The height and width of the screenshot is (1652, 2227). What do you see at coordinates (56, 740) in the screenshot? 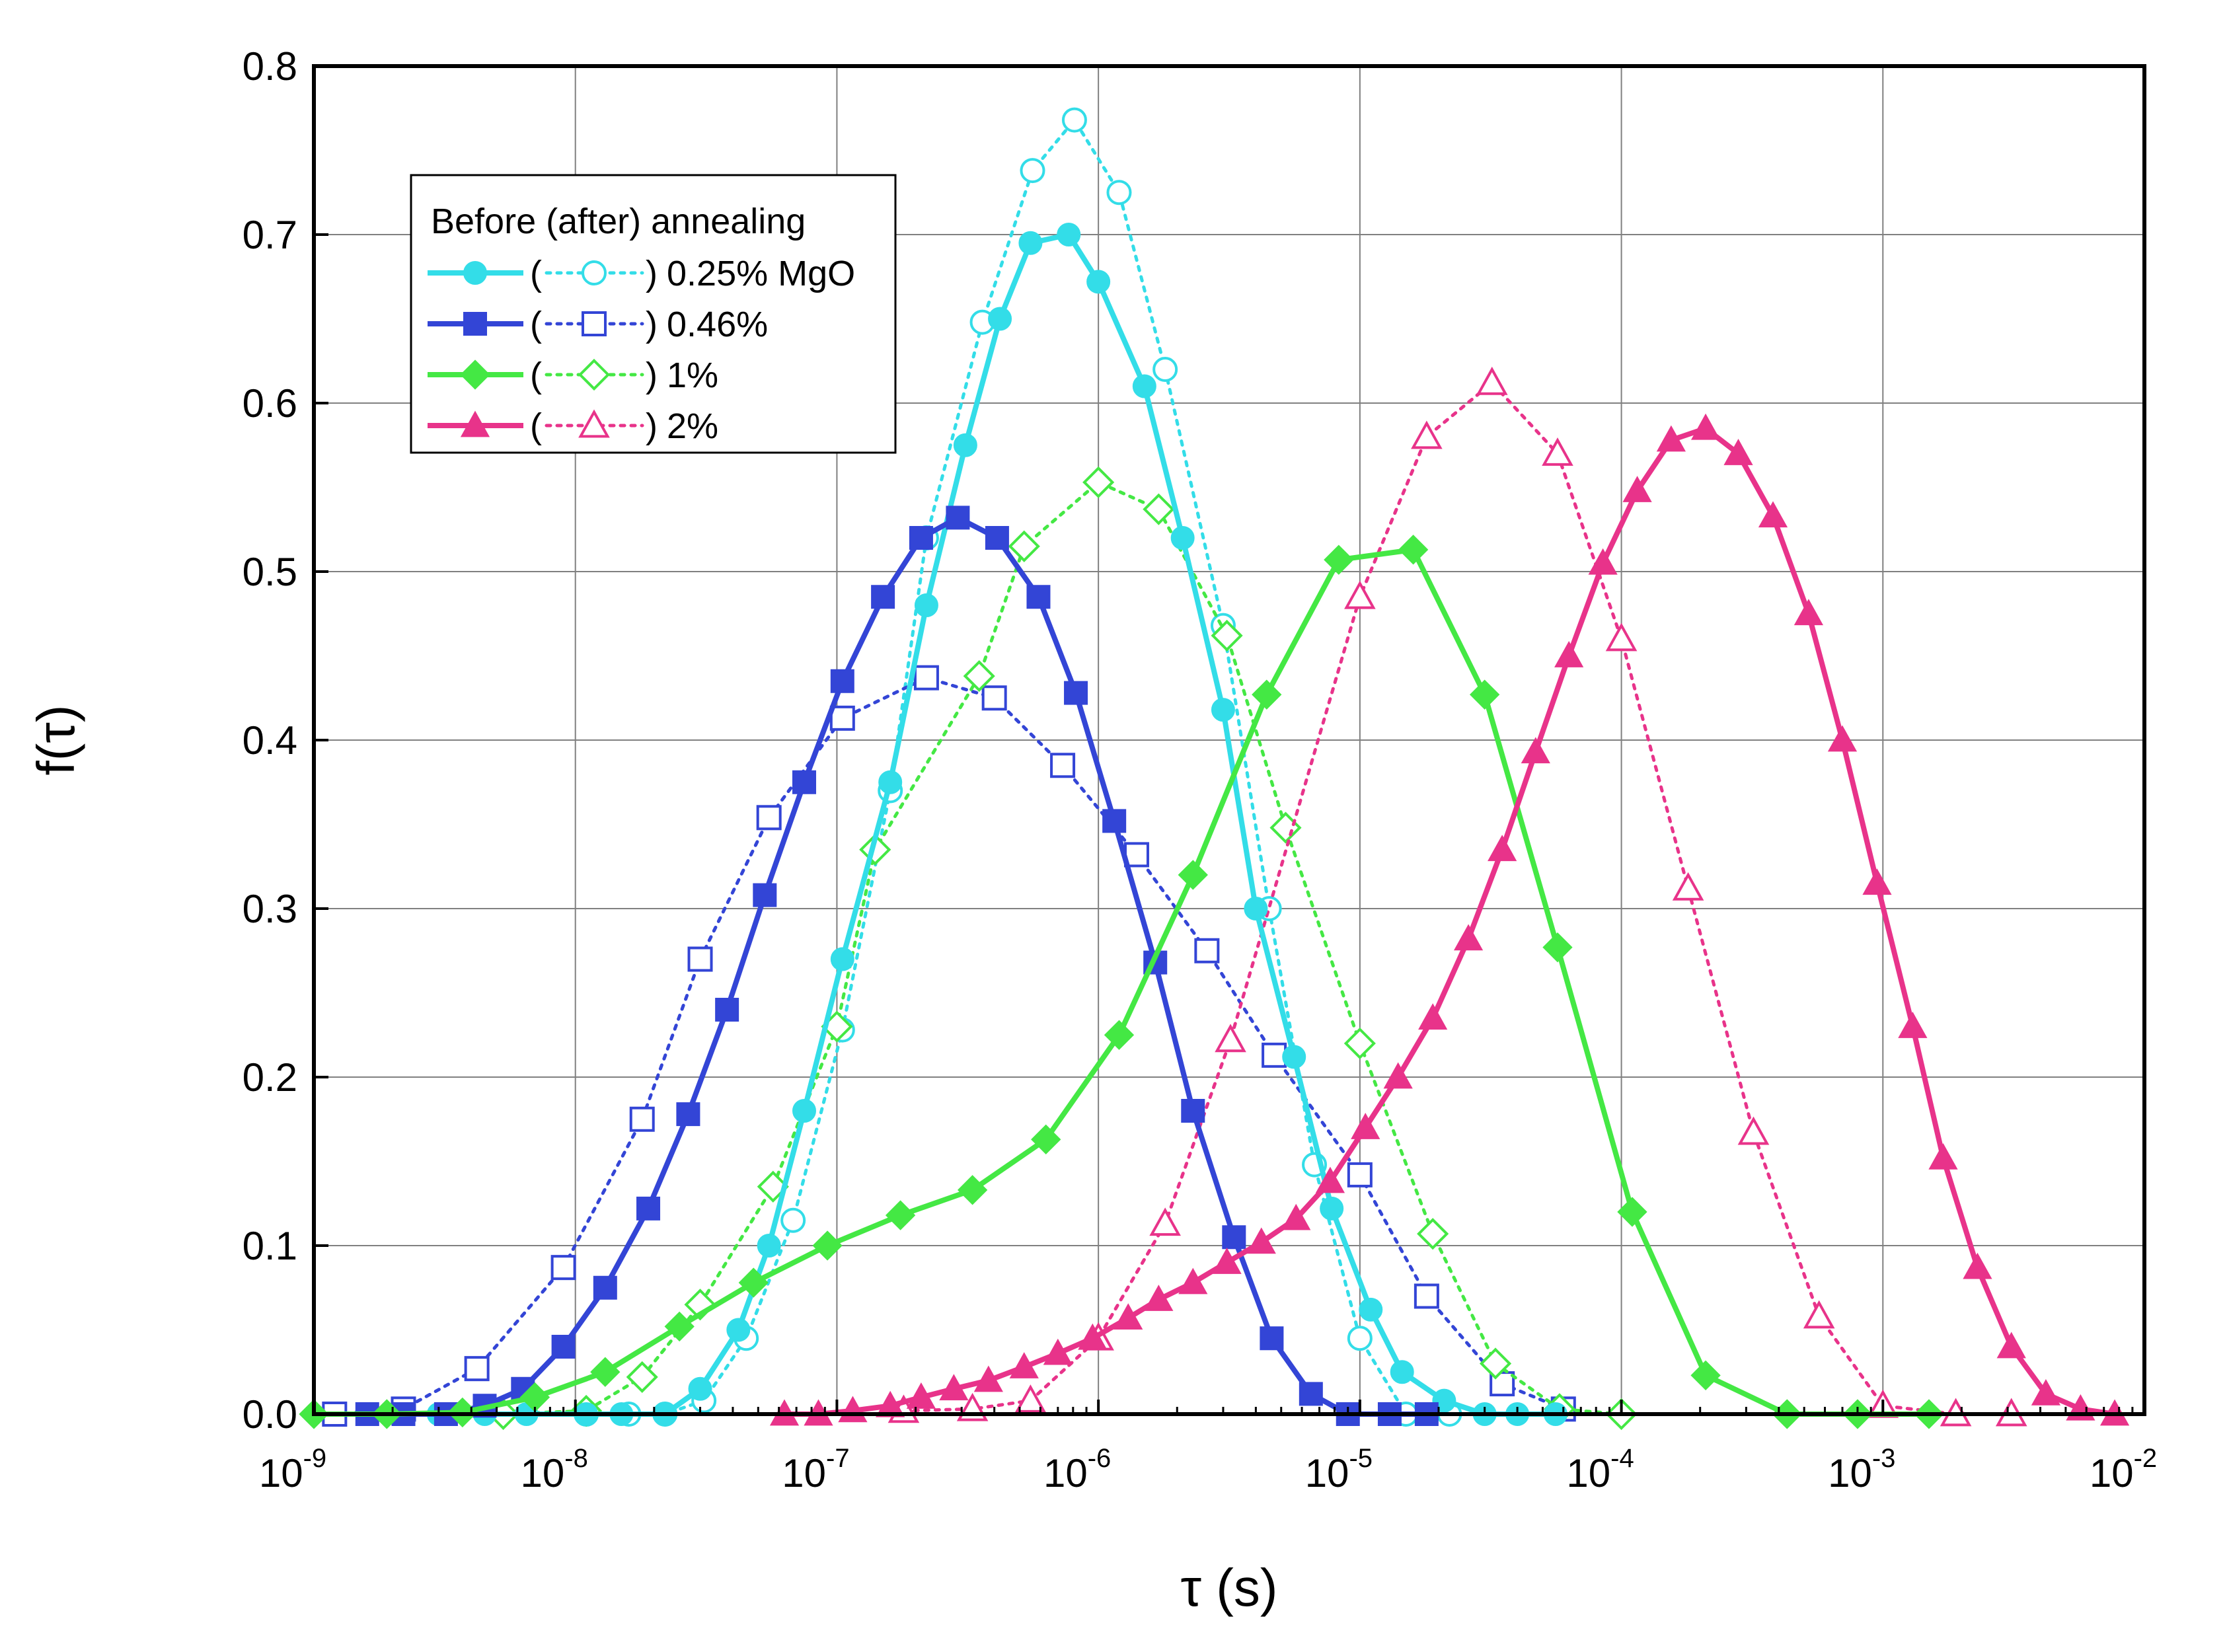
I see `y-axis-title: f(τ)` at bounding box center [56, 740].